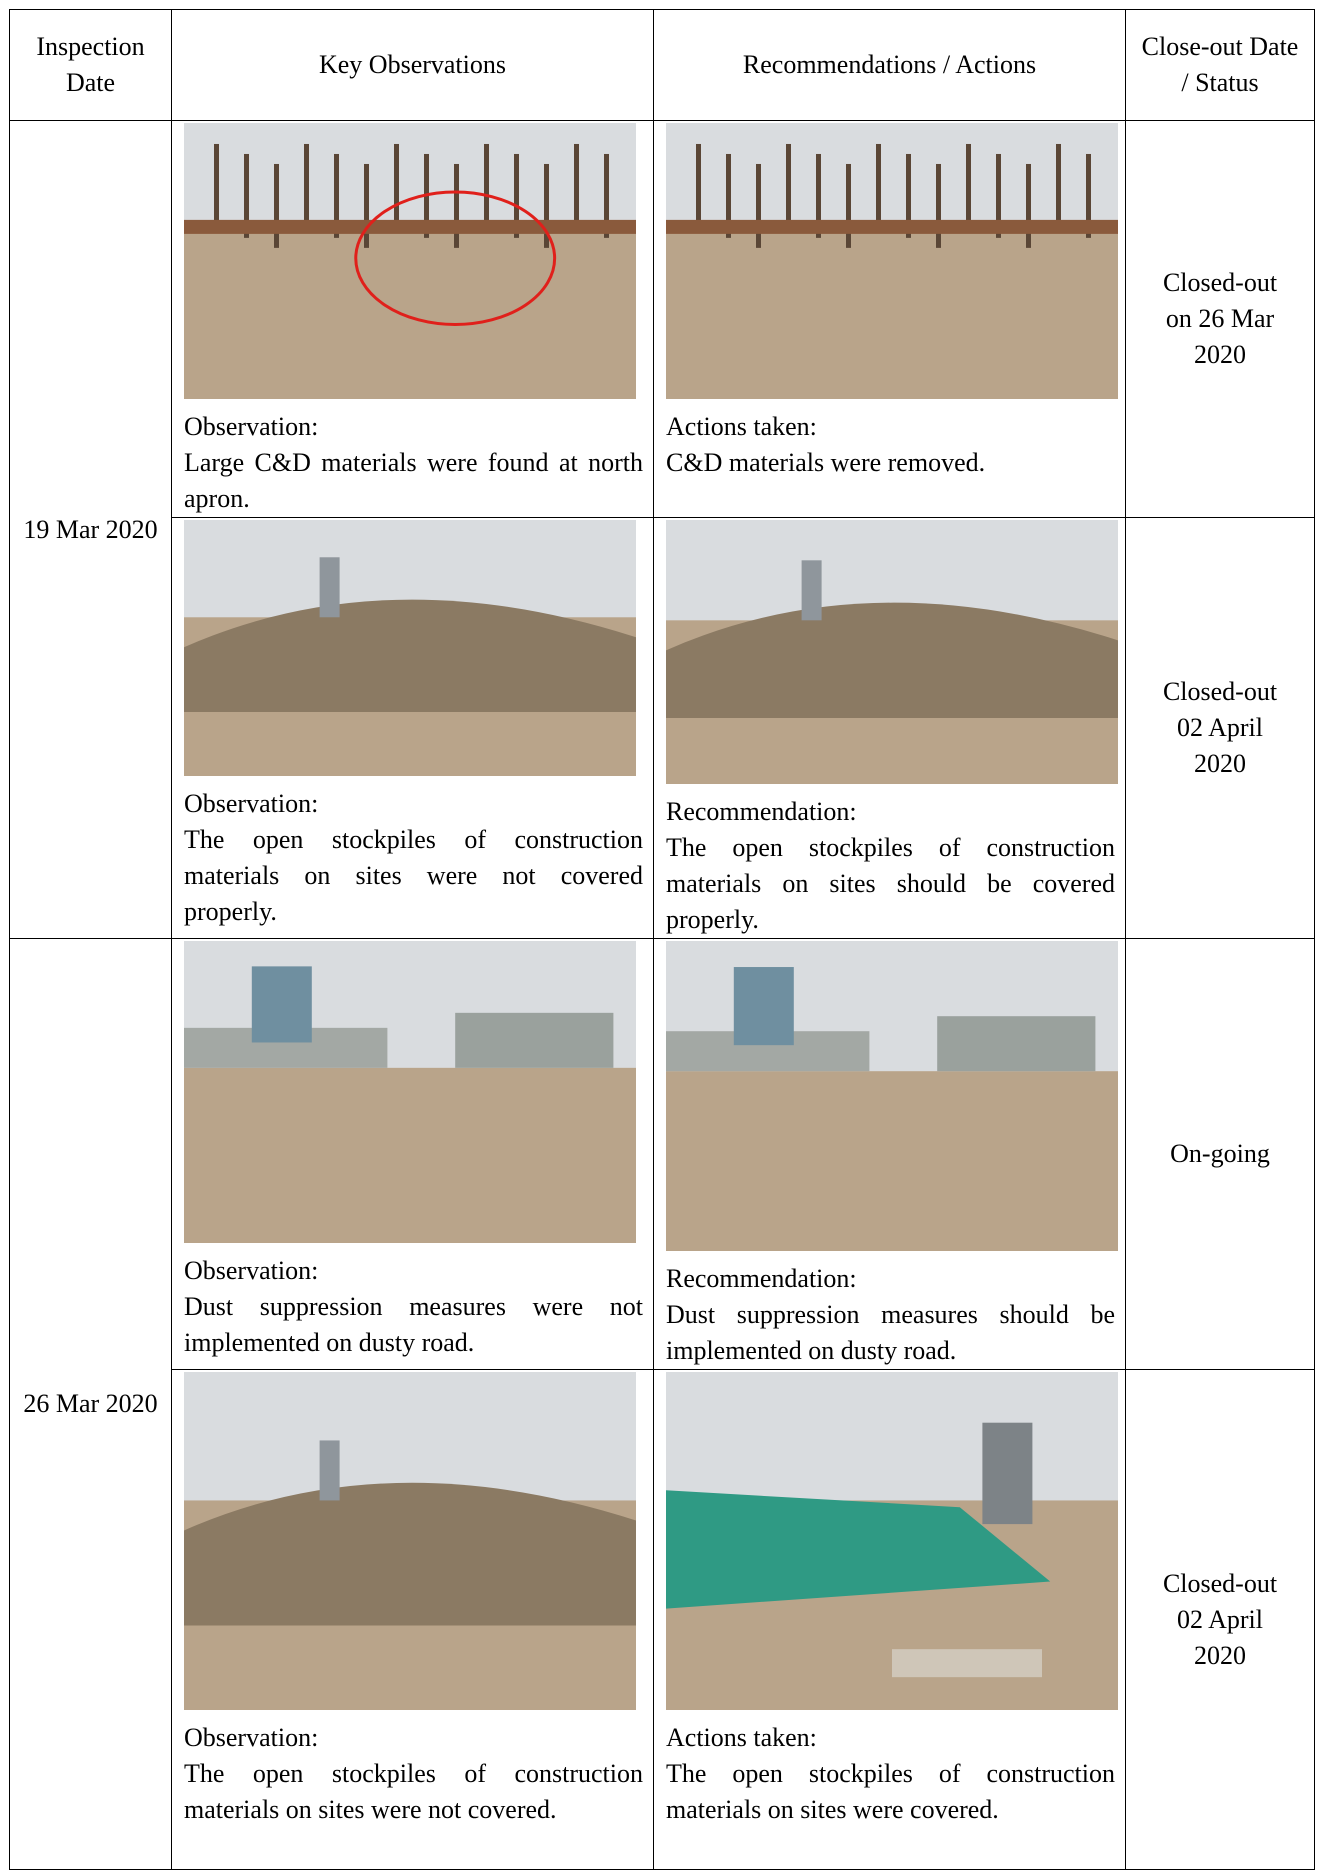 This screenshot has width=1324, height=1870. Describe the element at coordinates (412, 65) in the screenshot. I see `header-cell: Key Observations` at that location.